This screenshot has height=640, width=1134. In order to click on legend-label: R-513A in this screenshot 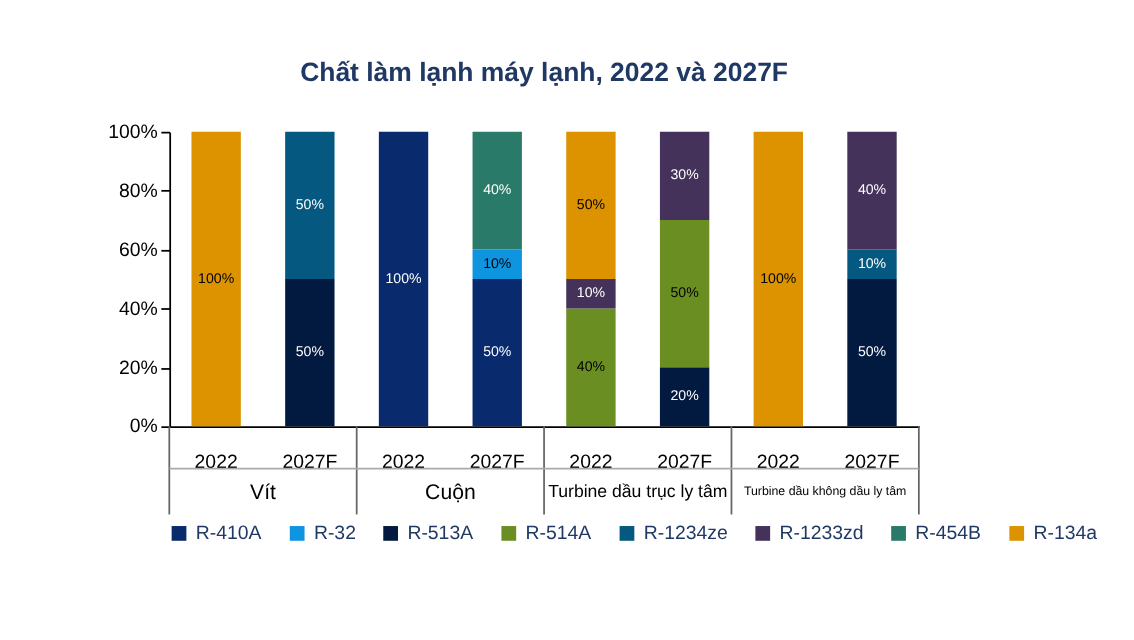, I will do `click(441, 533)`.